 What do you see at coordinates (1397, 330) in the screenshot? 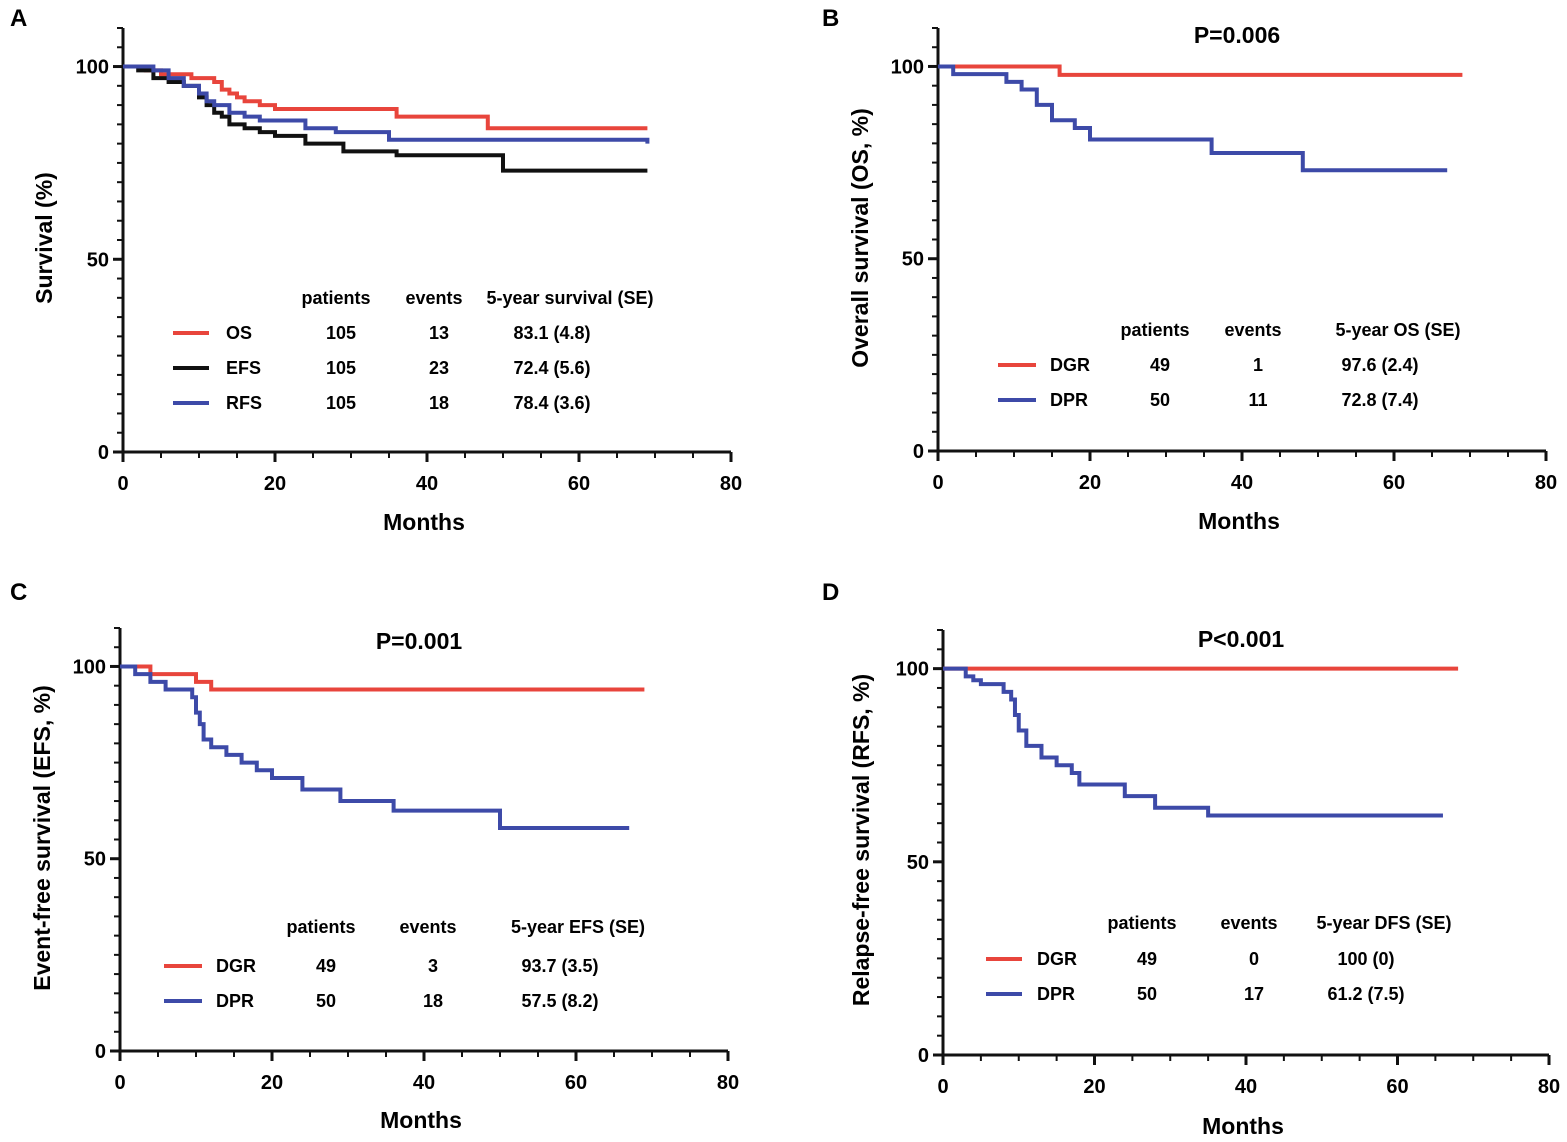
I see `legend-header: 5-year OS (SE)` at bounding box center [1397, 330].